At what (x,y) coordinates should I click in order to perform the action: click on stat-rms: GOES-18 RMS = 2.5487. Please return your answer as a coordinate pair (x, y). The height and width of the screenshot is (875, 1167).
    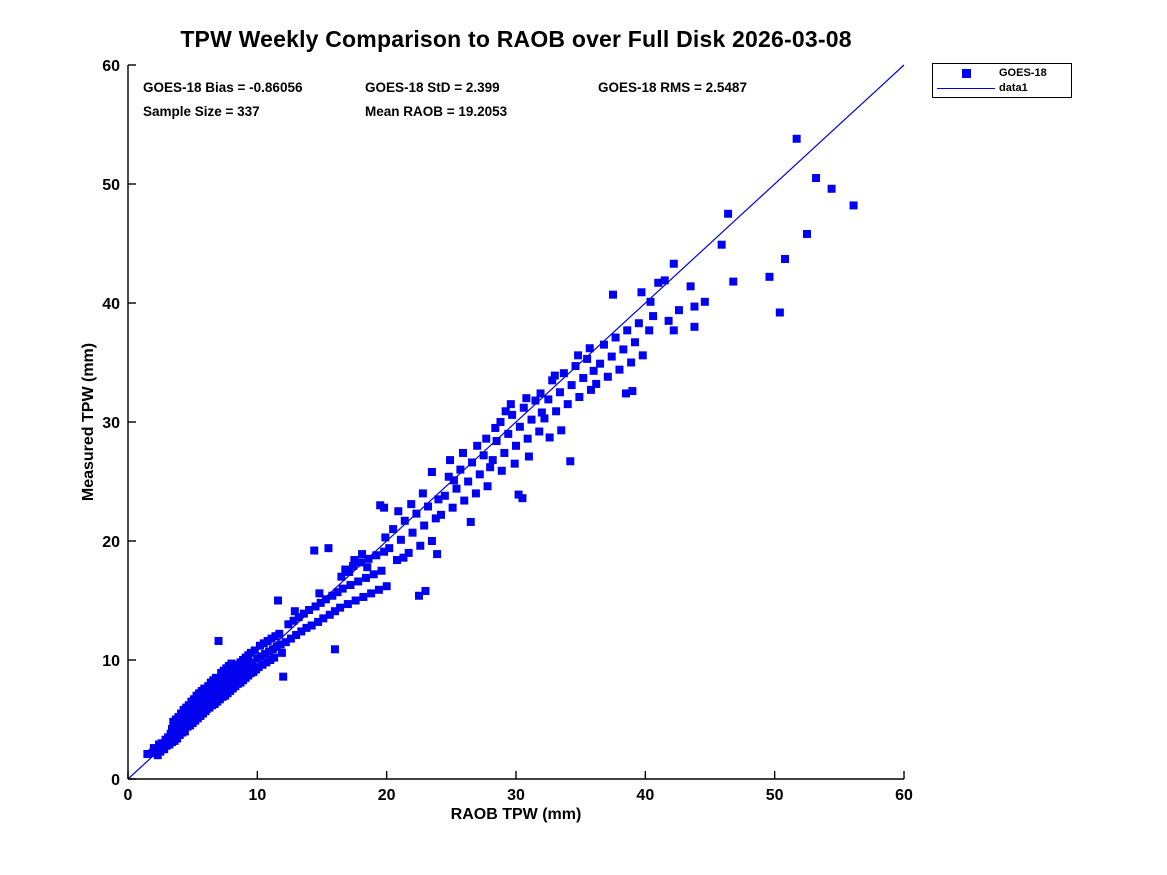
    Looking at the image, I should click on (672, 87).